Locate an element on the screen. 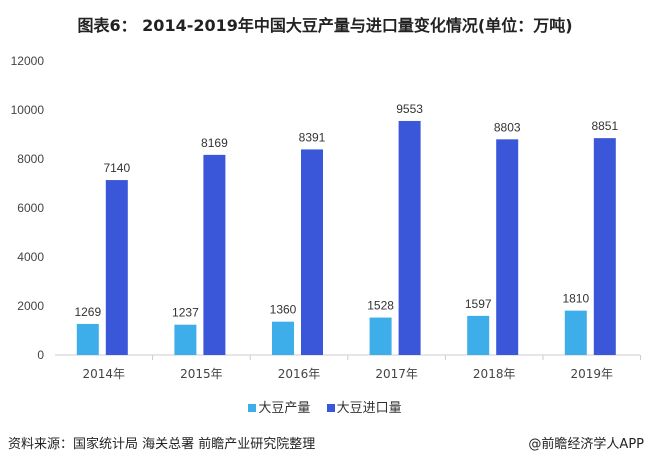  x-tick-label: 2018年 is located at coordinates (494, 374).